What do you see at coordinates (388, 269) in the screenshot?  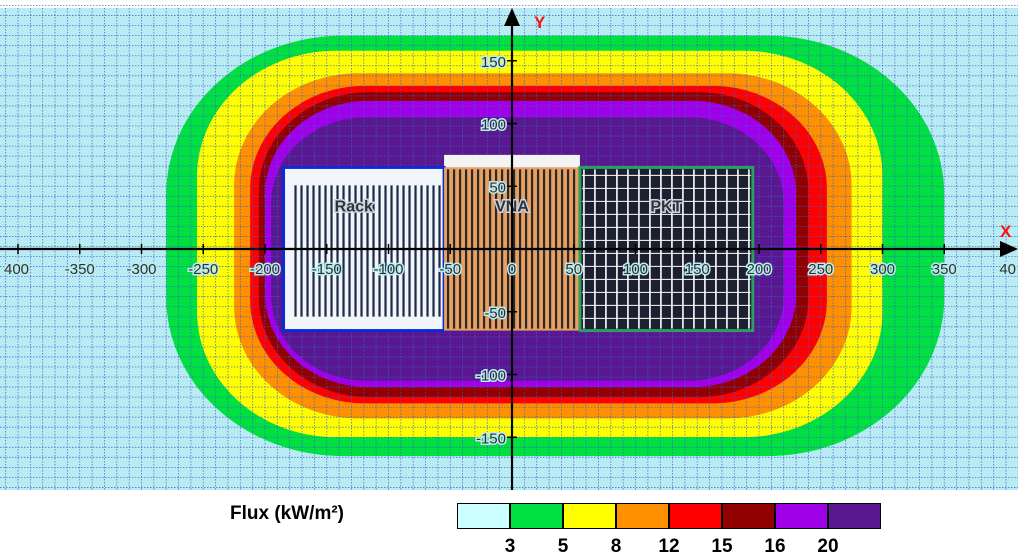 I see `x-tick-label: -100` at bounding box center [388, 269].